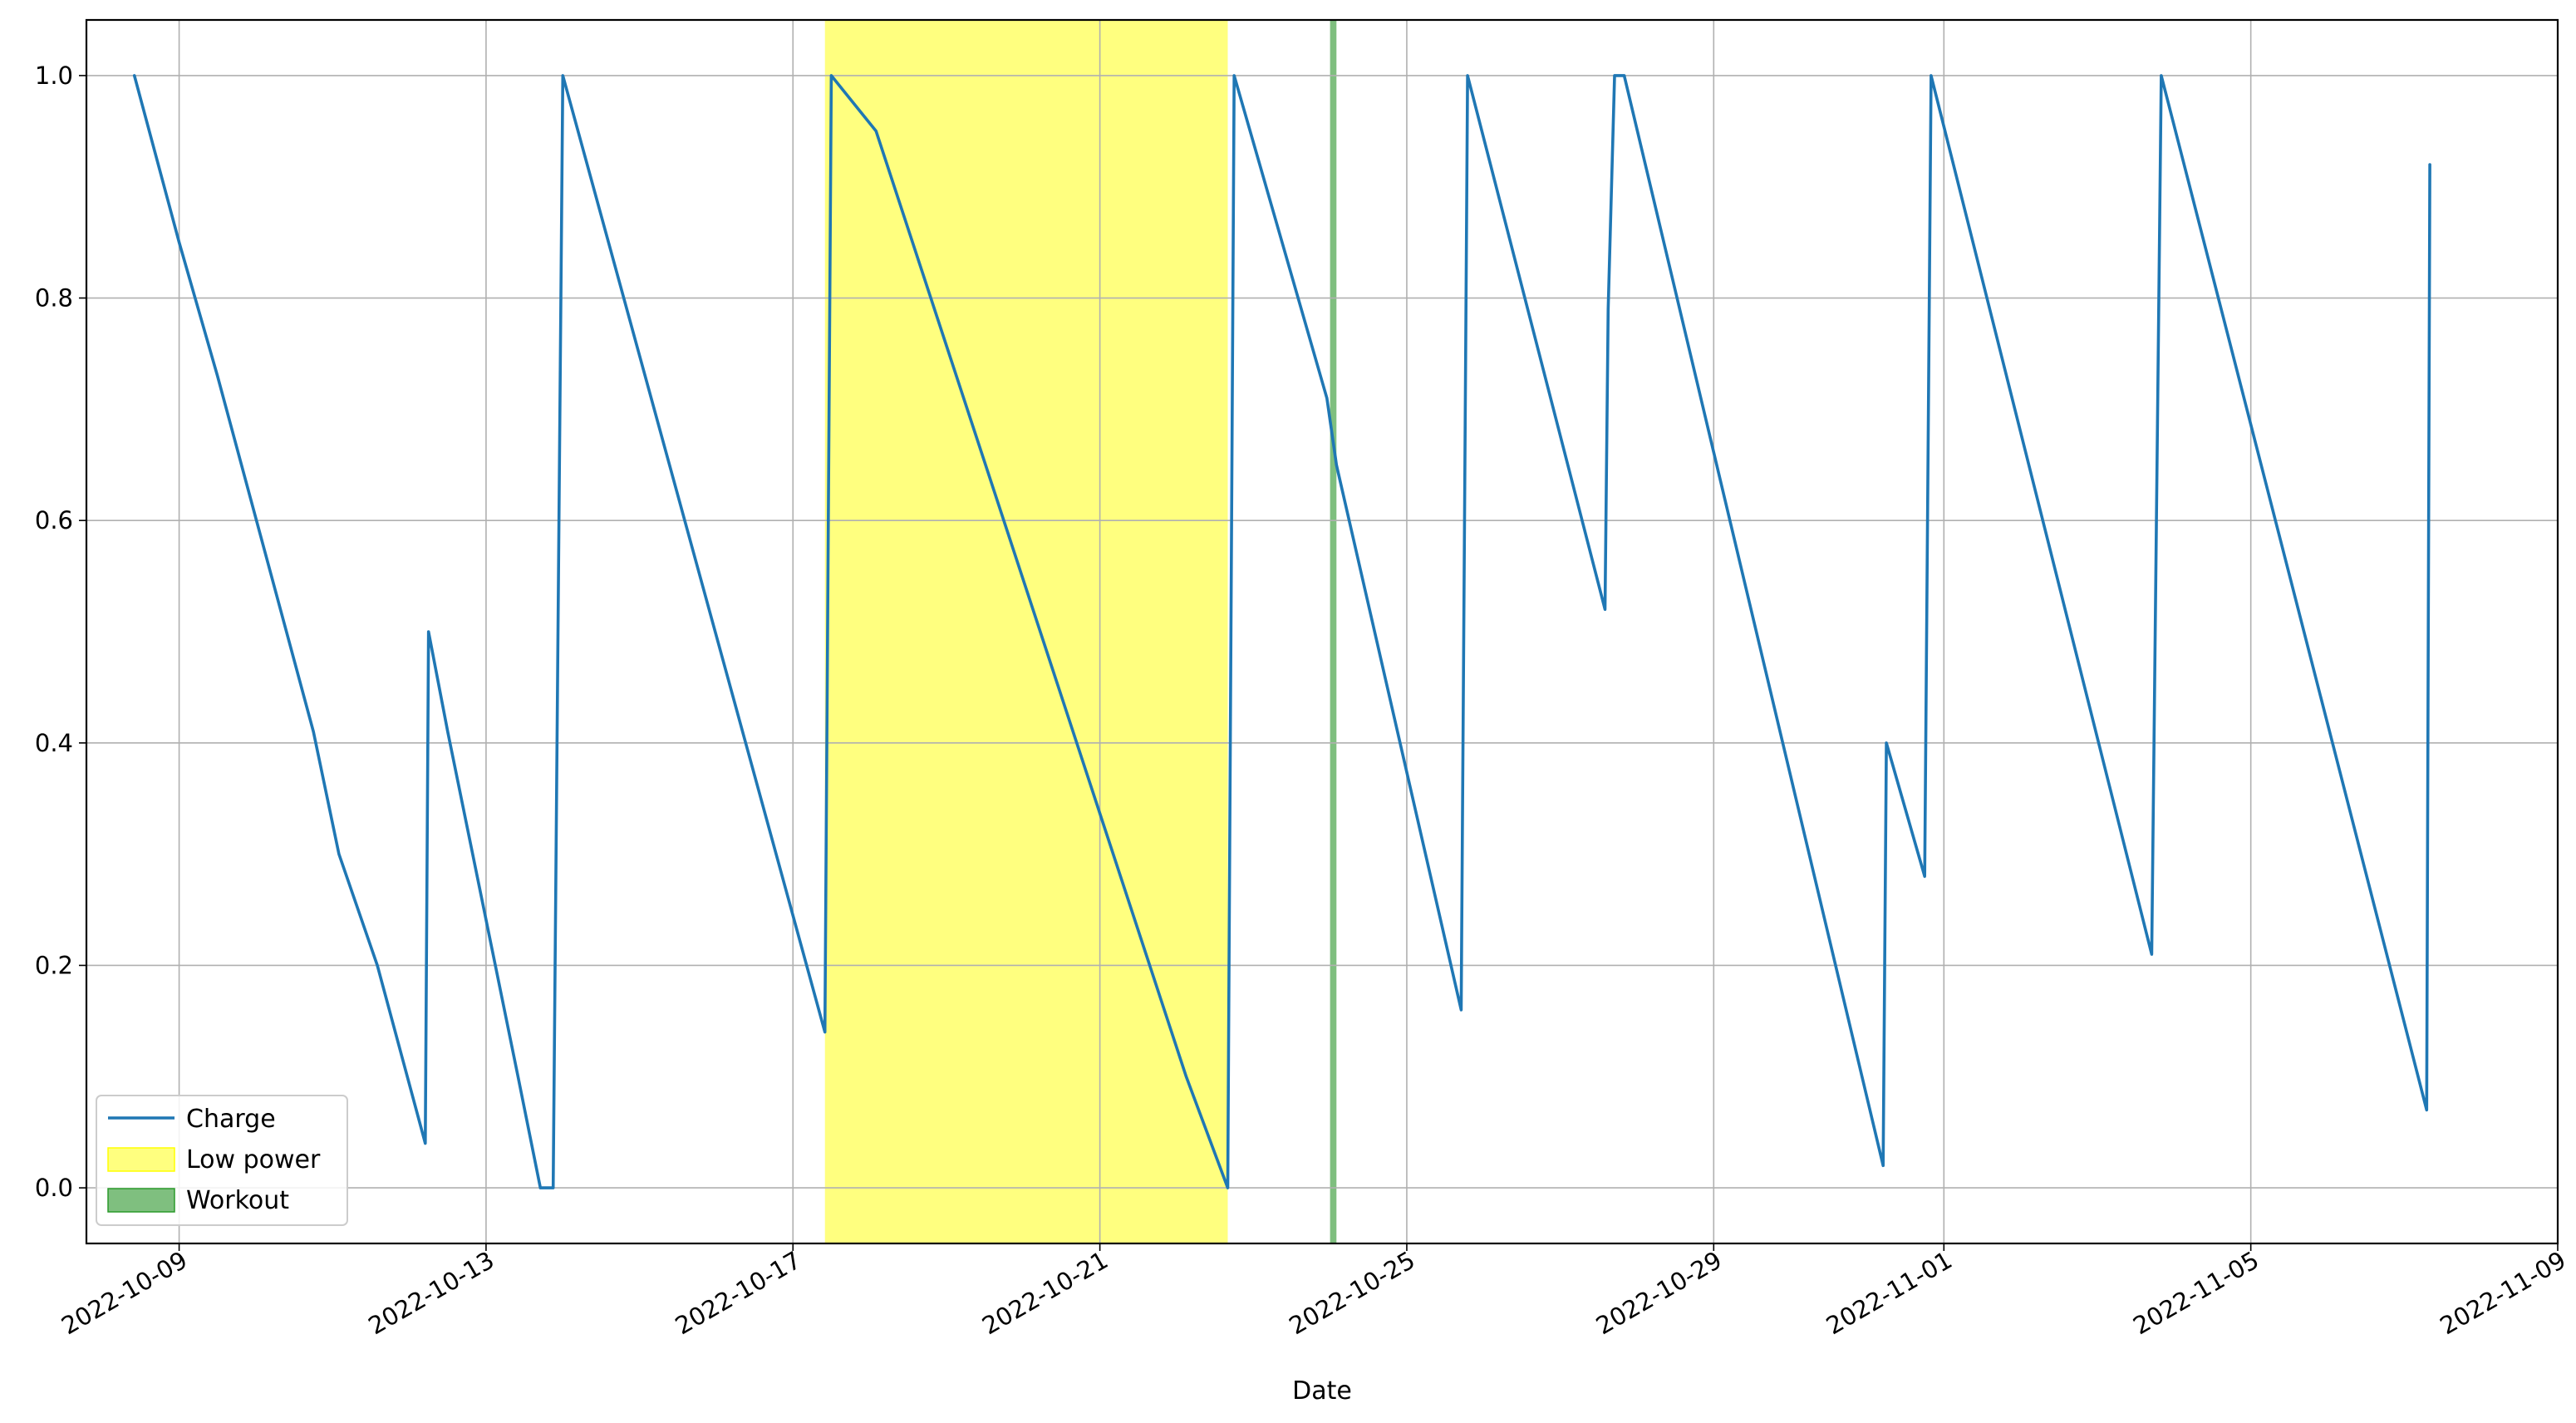 This screenshot has width=2576, height=1423. Describe the element at coordinates (54, 298) in the screenshot. I see `y-tick-label: 0.8` at that location.